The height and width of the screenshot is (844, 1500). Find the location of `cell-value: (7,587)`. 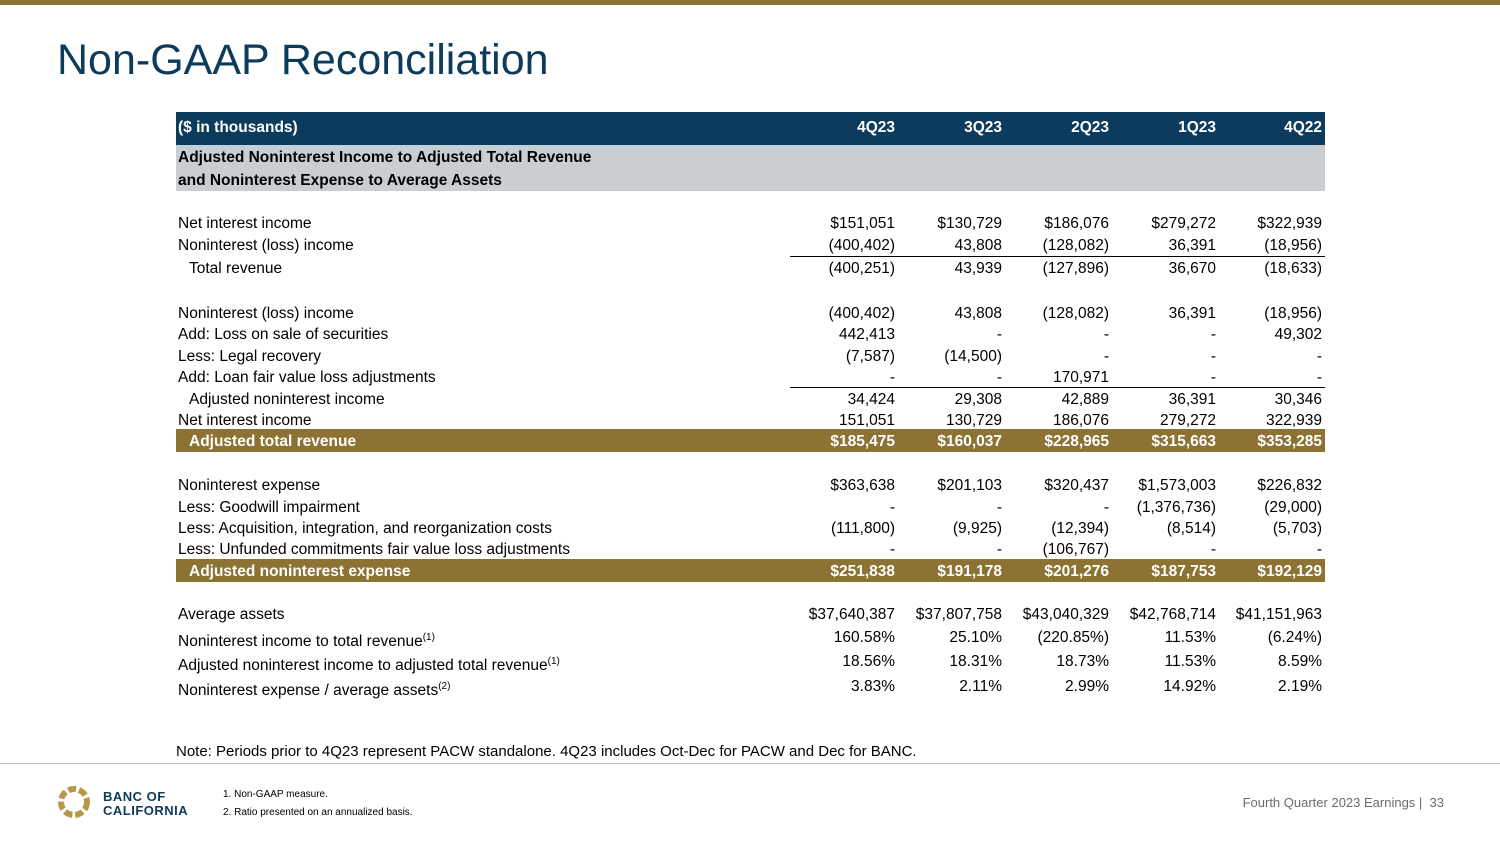

cell-value: (7,587) is located at coordinates (870, 356).